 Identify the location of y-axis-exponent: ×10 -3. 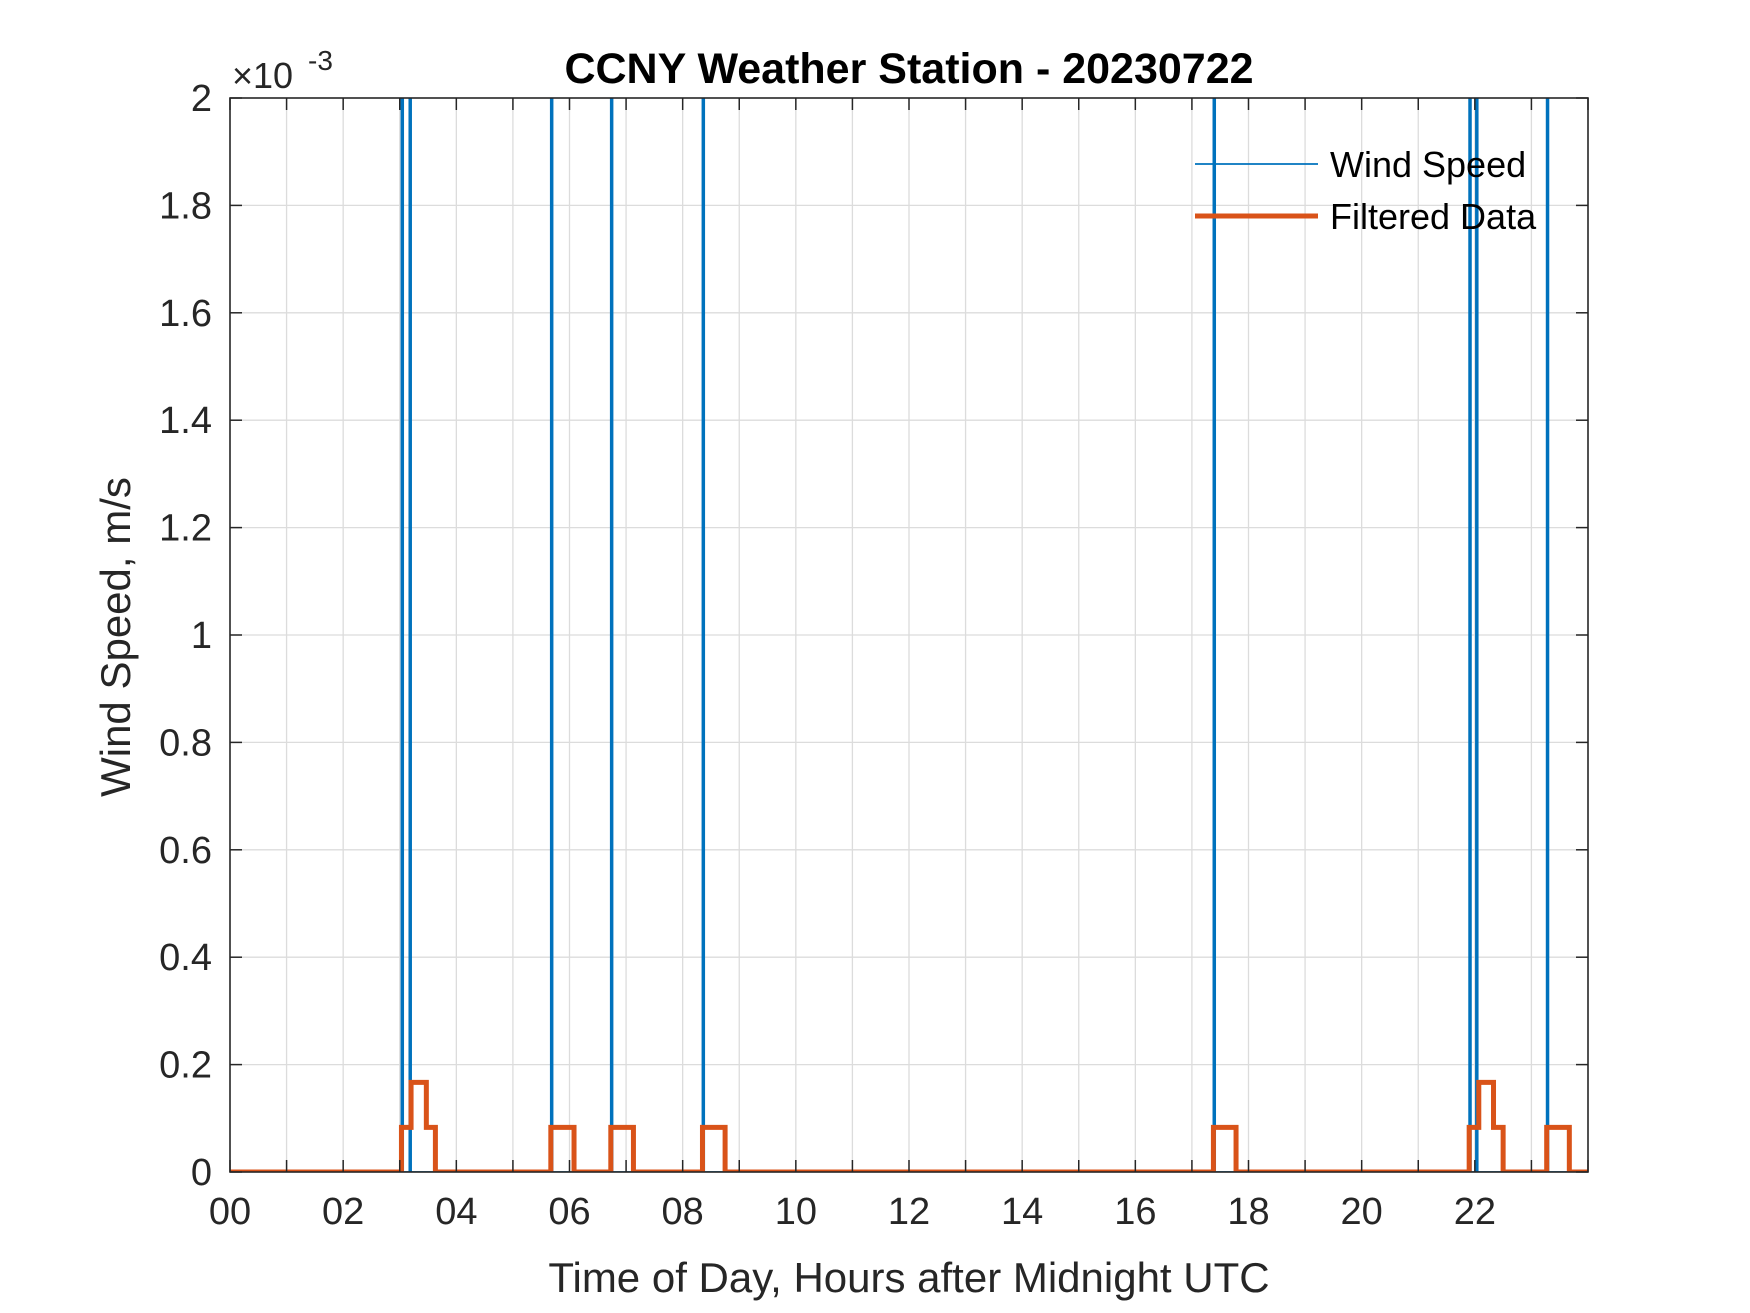
(282, 70).